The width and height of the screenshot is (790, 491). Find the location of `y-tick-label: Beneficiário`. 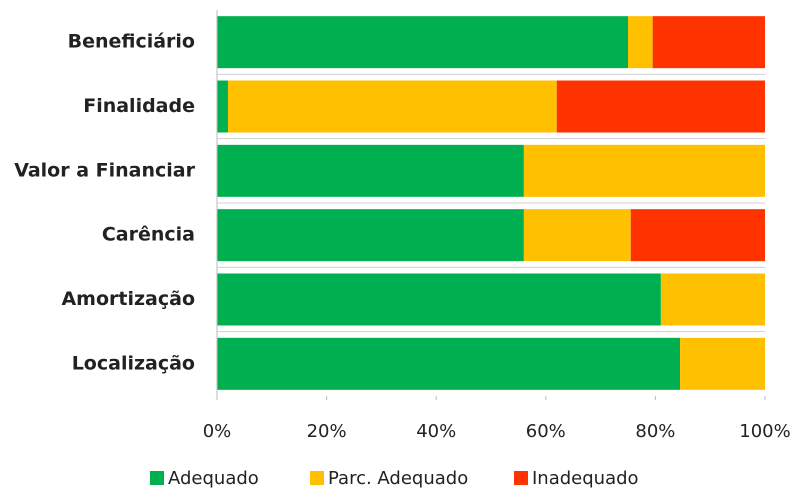

y-tick-label: Beneficiário is located at coordinates (131, 42).